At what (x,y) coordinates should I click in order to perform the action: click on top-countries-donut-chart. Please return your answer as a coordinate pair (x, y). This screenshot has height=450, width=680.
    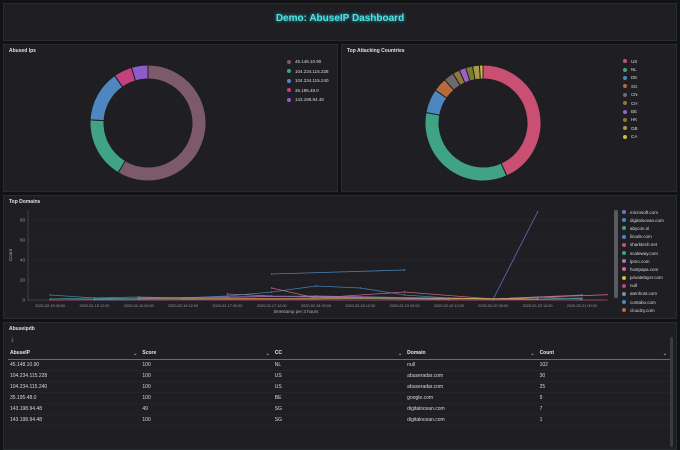
    Looking at the image, I should click on (483, 123).